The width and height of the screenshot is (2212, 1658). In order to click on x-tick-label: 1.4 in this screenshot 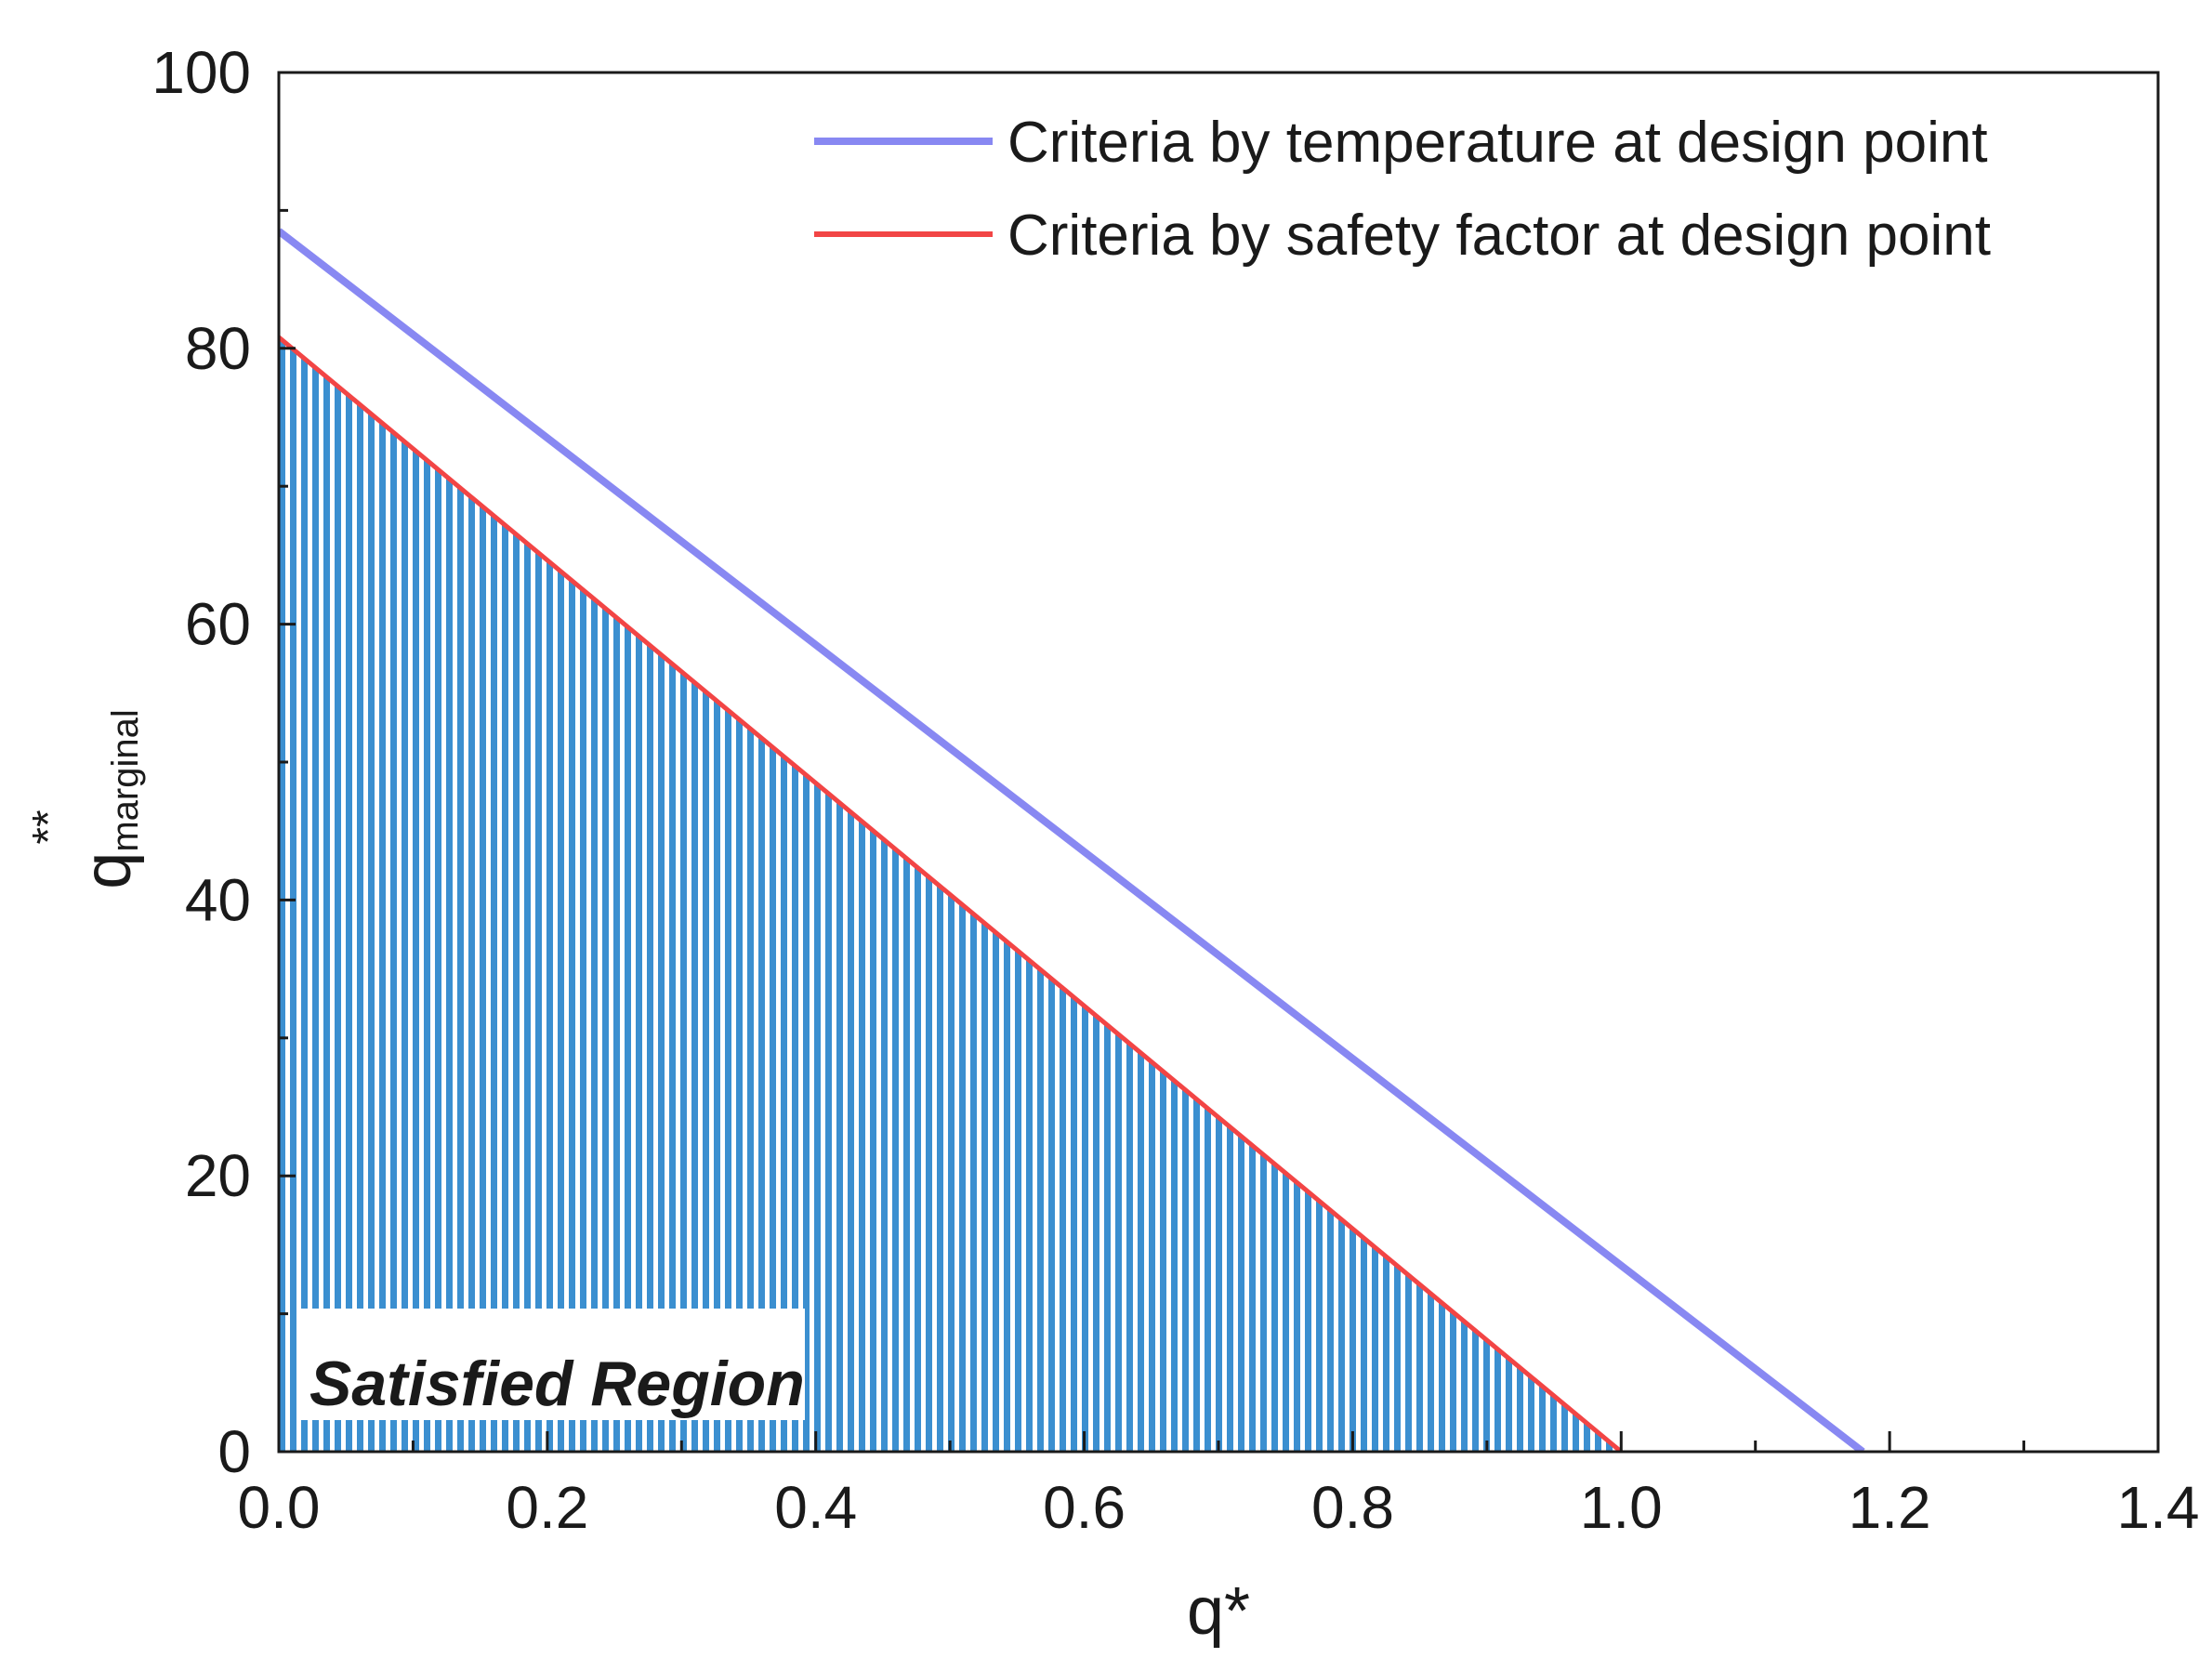, I will do `click(2158, 1507)`.